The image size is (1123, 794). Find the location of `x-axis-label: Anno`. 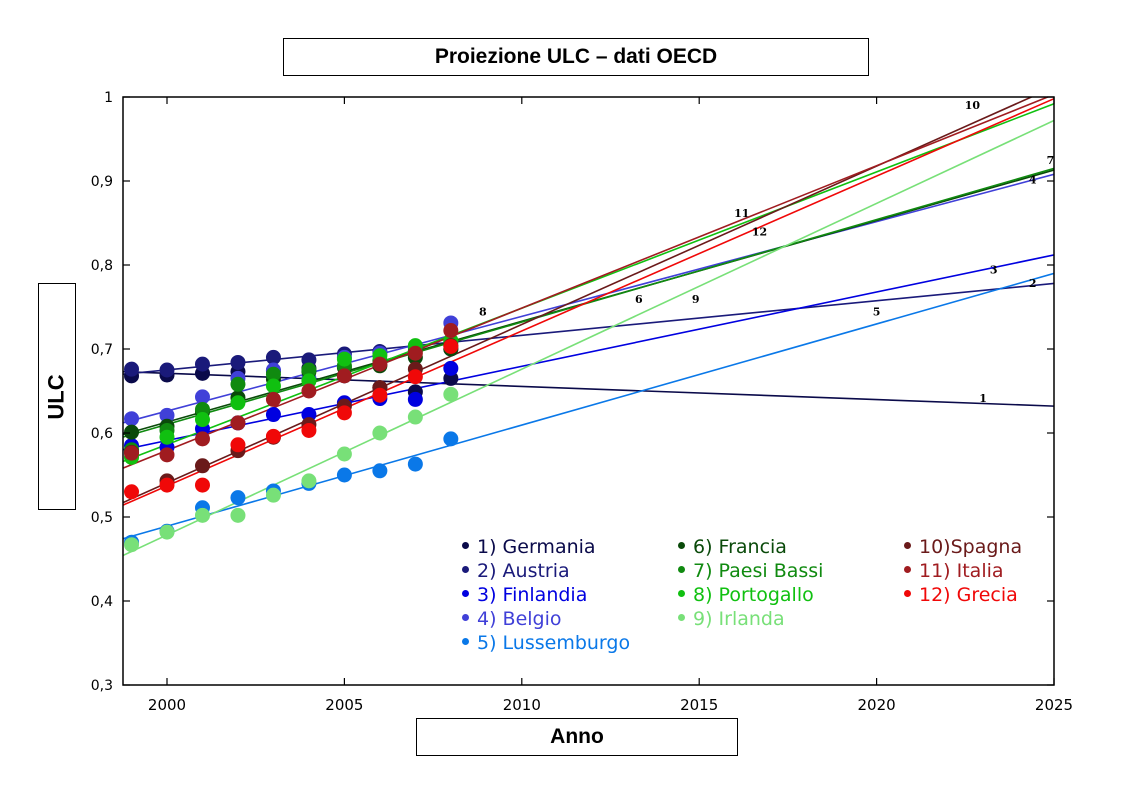

x-axis-label: Anno is located at coordinates (577, 737).